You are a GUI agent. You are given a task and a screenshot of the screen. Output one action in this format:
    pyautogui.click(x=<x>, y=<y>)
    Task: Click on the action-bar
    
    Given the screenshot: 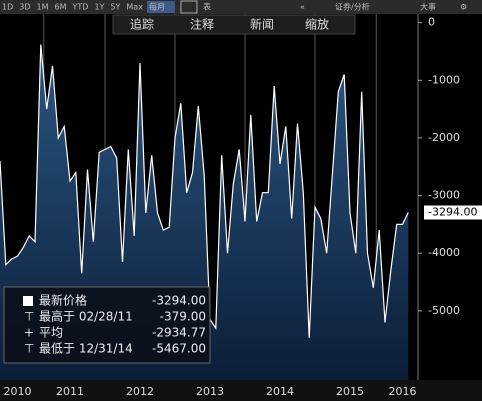 What is the action you would take?
    pyautogui.click(x=234, y=24)
    